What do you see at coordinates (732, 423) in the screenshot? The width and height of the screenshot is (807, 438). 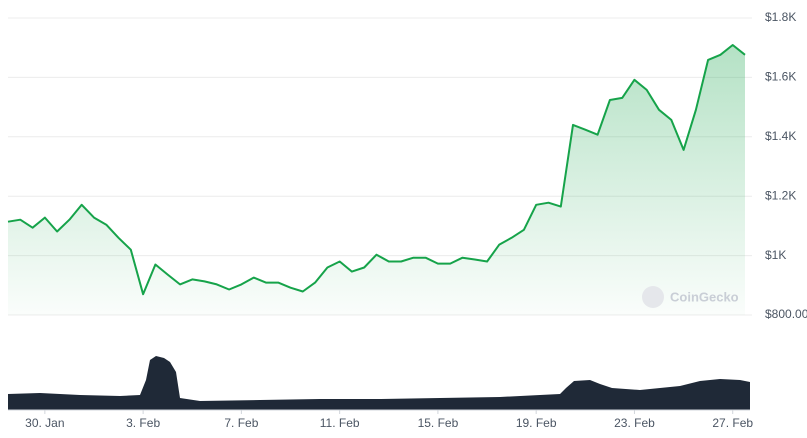 I see `x-tick-label: 27. Feb` at bounding box center [732, 423].